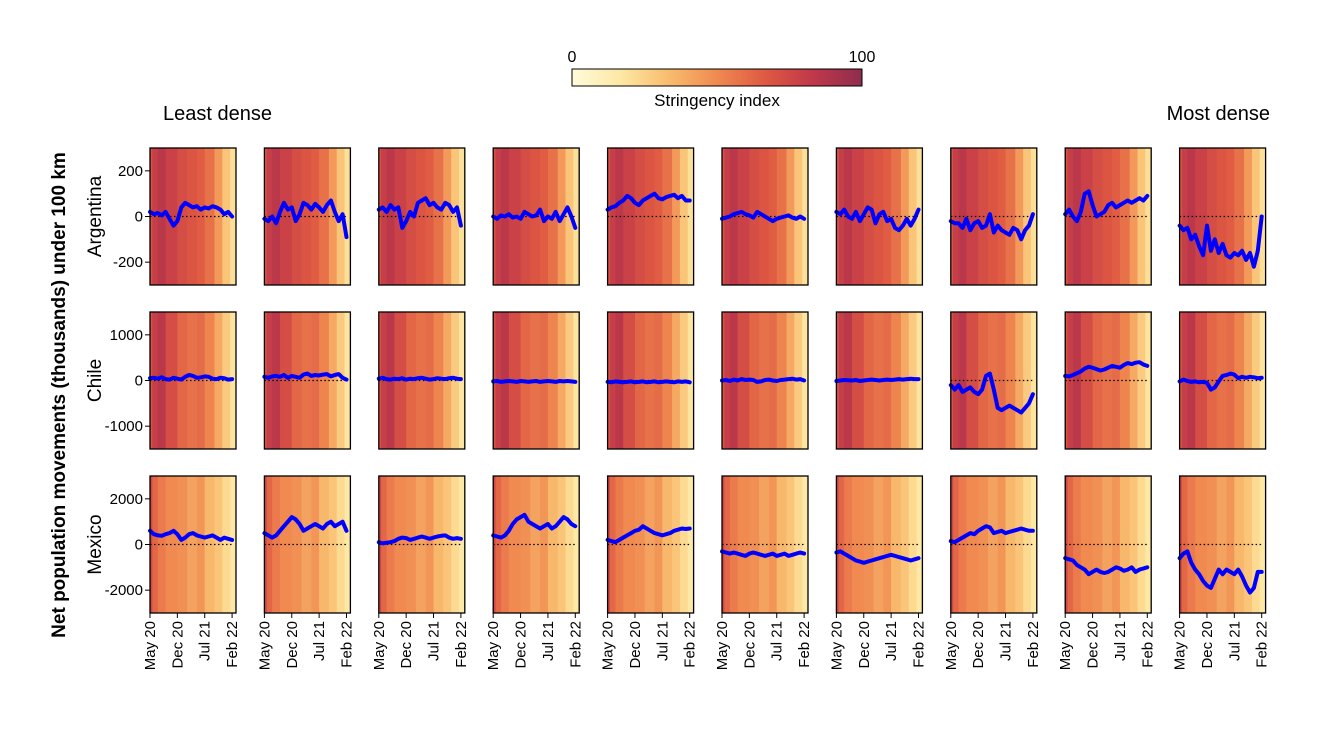  What do you see at coordinates (139, 545) in the screenshot?
I see `y-tick-label: 0` at bounding box center [139, 545].